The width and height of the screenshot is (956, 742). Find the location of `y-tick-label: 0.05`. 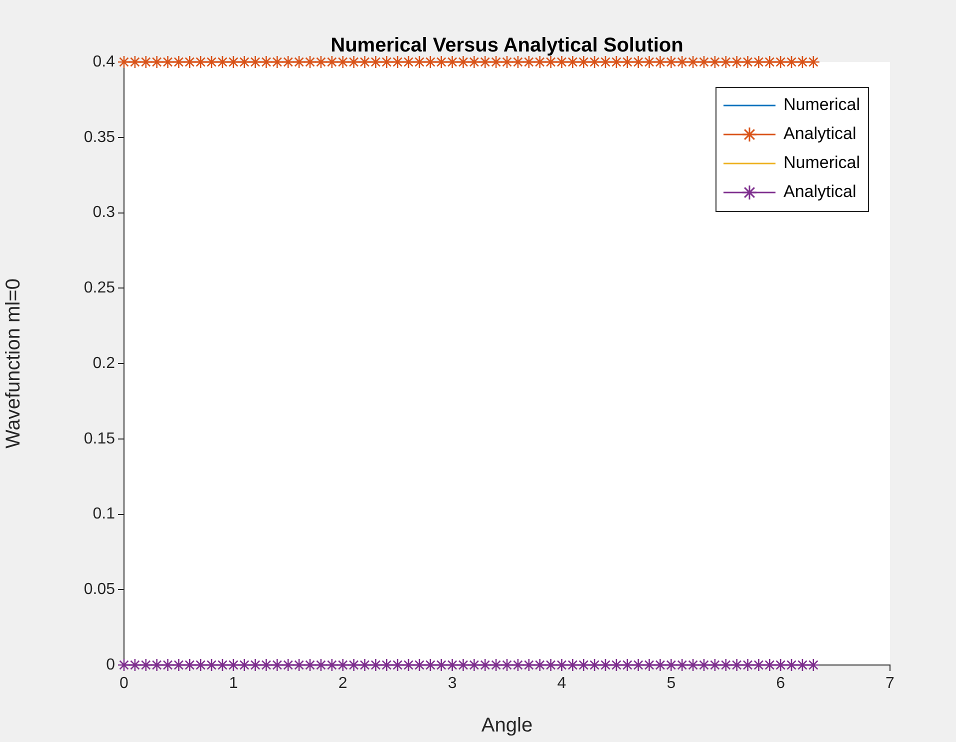

y-tick-label: 0.05 is located at coordinates (100, 589).